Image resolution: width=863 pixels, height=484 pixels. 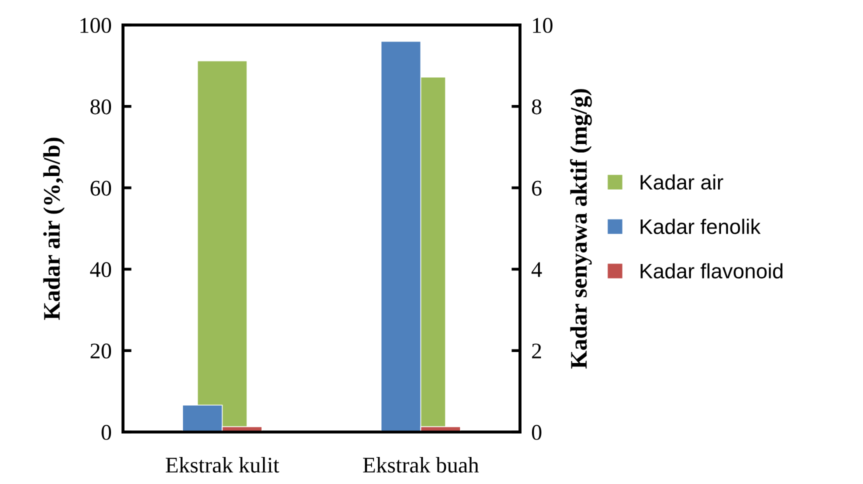 I want to click on y2-tick-label: 10, so click(x=542, y=25).